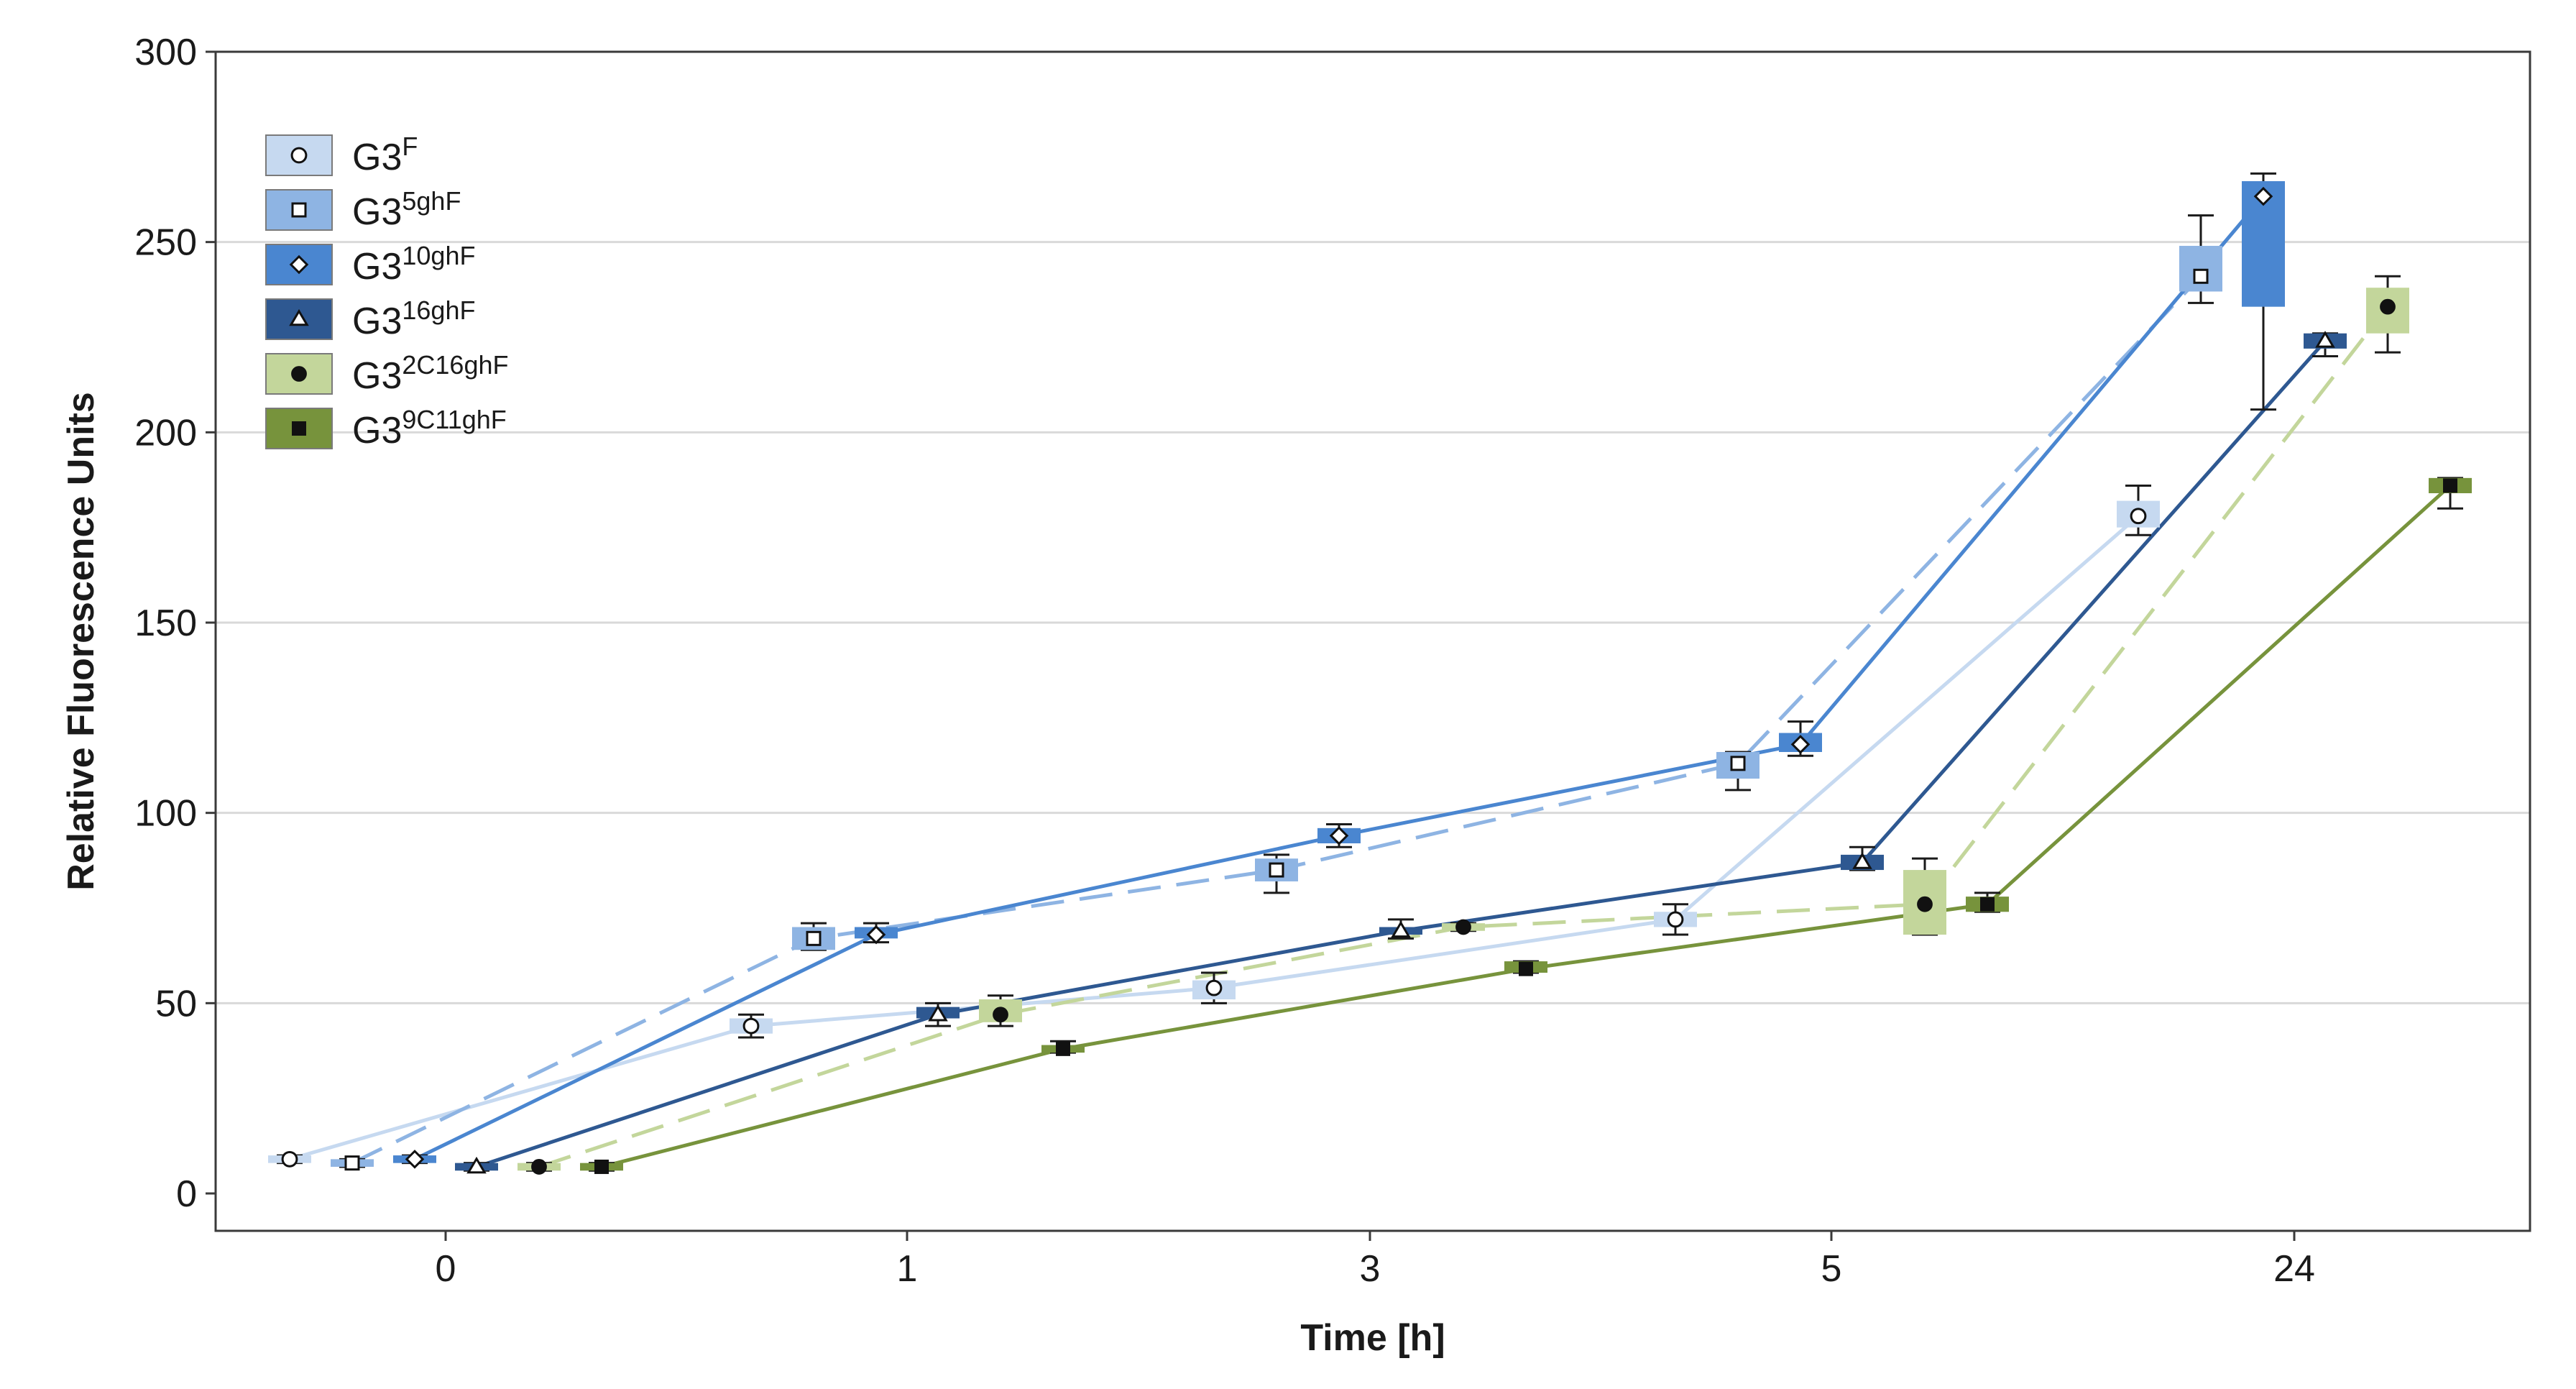 This screenshot has width=2576, height=1389. What do you see at coordinates (385, 155) in the screenshot?
I see `legend-label-f: G3F` at bounding box center [385, 155].